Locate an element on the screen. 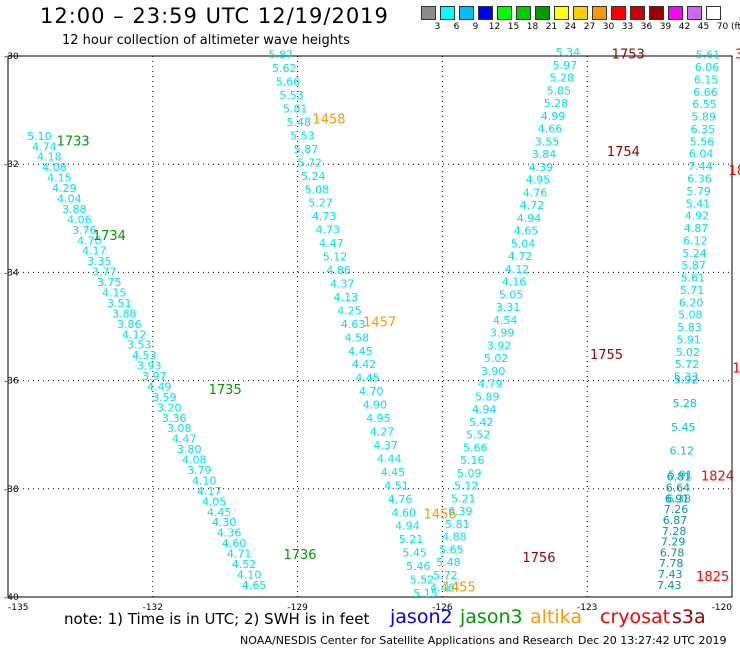 Image resolution: width=740 pixels, height=650 pixels. pass-time-label: 1824 is located at coordinates (736, 368).